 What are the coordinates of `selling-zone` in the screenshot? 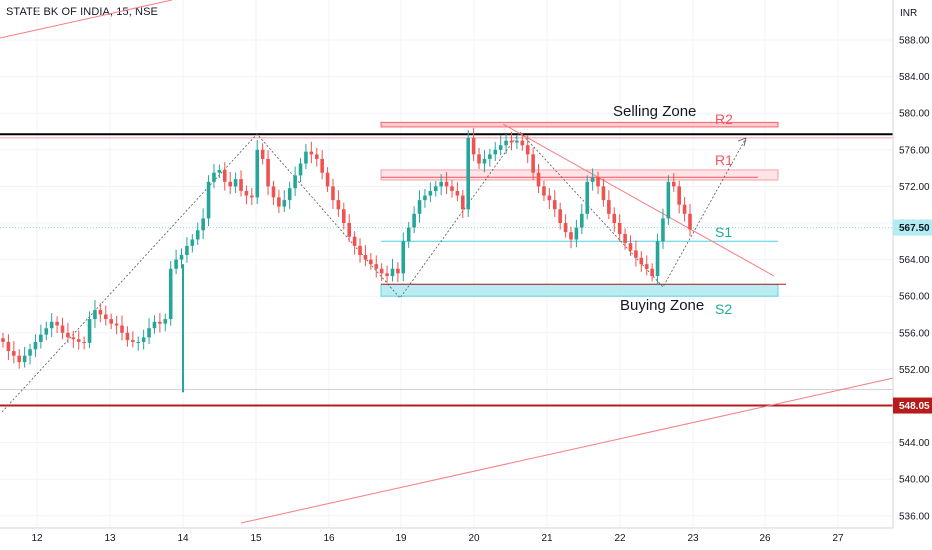 It's located at (579, 124).